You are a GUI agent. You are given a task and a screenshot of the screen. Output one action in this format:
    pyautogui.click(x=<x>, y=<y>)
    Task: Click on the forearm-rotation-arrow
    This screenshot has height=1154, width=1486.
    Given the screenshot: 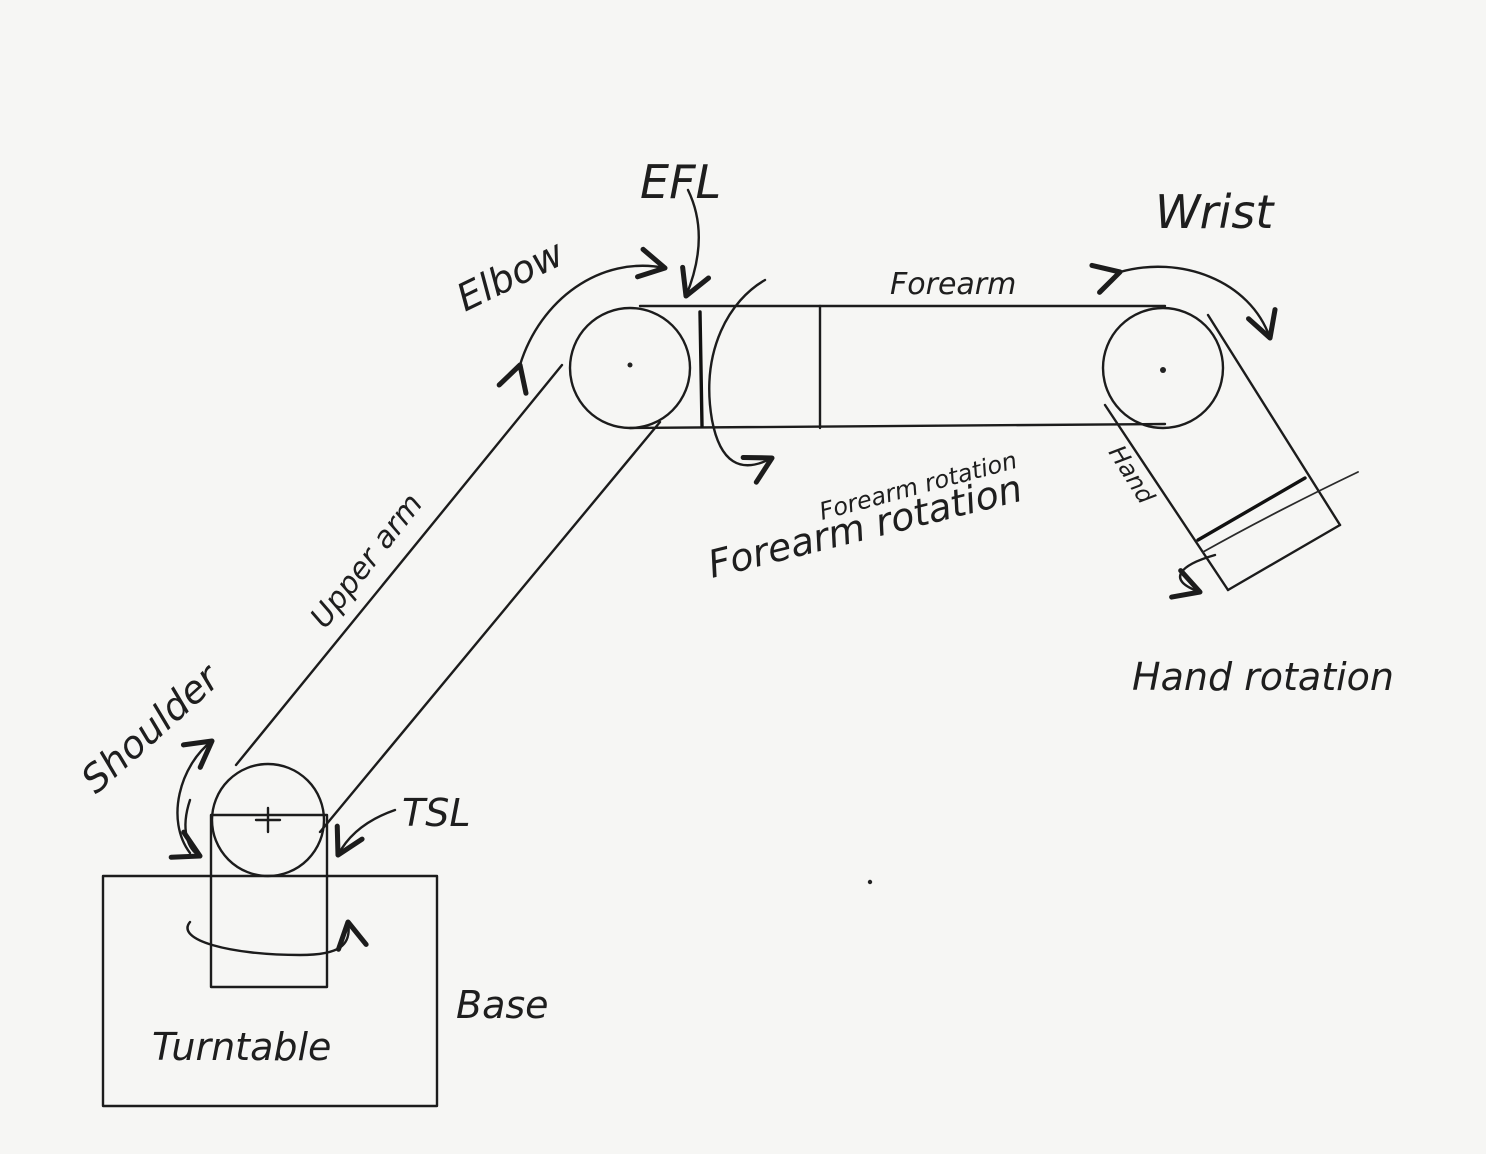 What is the action you would take?
    pyautogui.click(x=741, y=381)
    